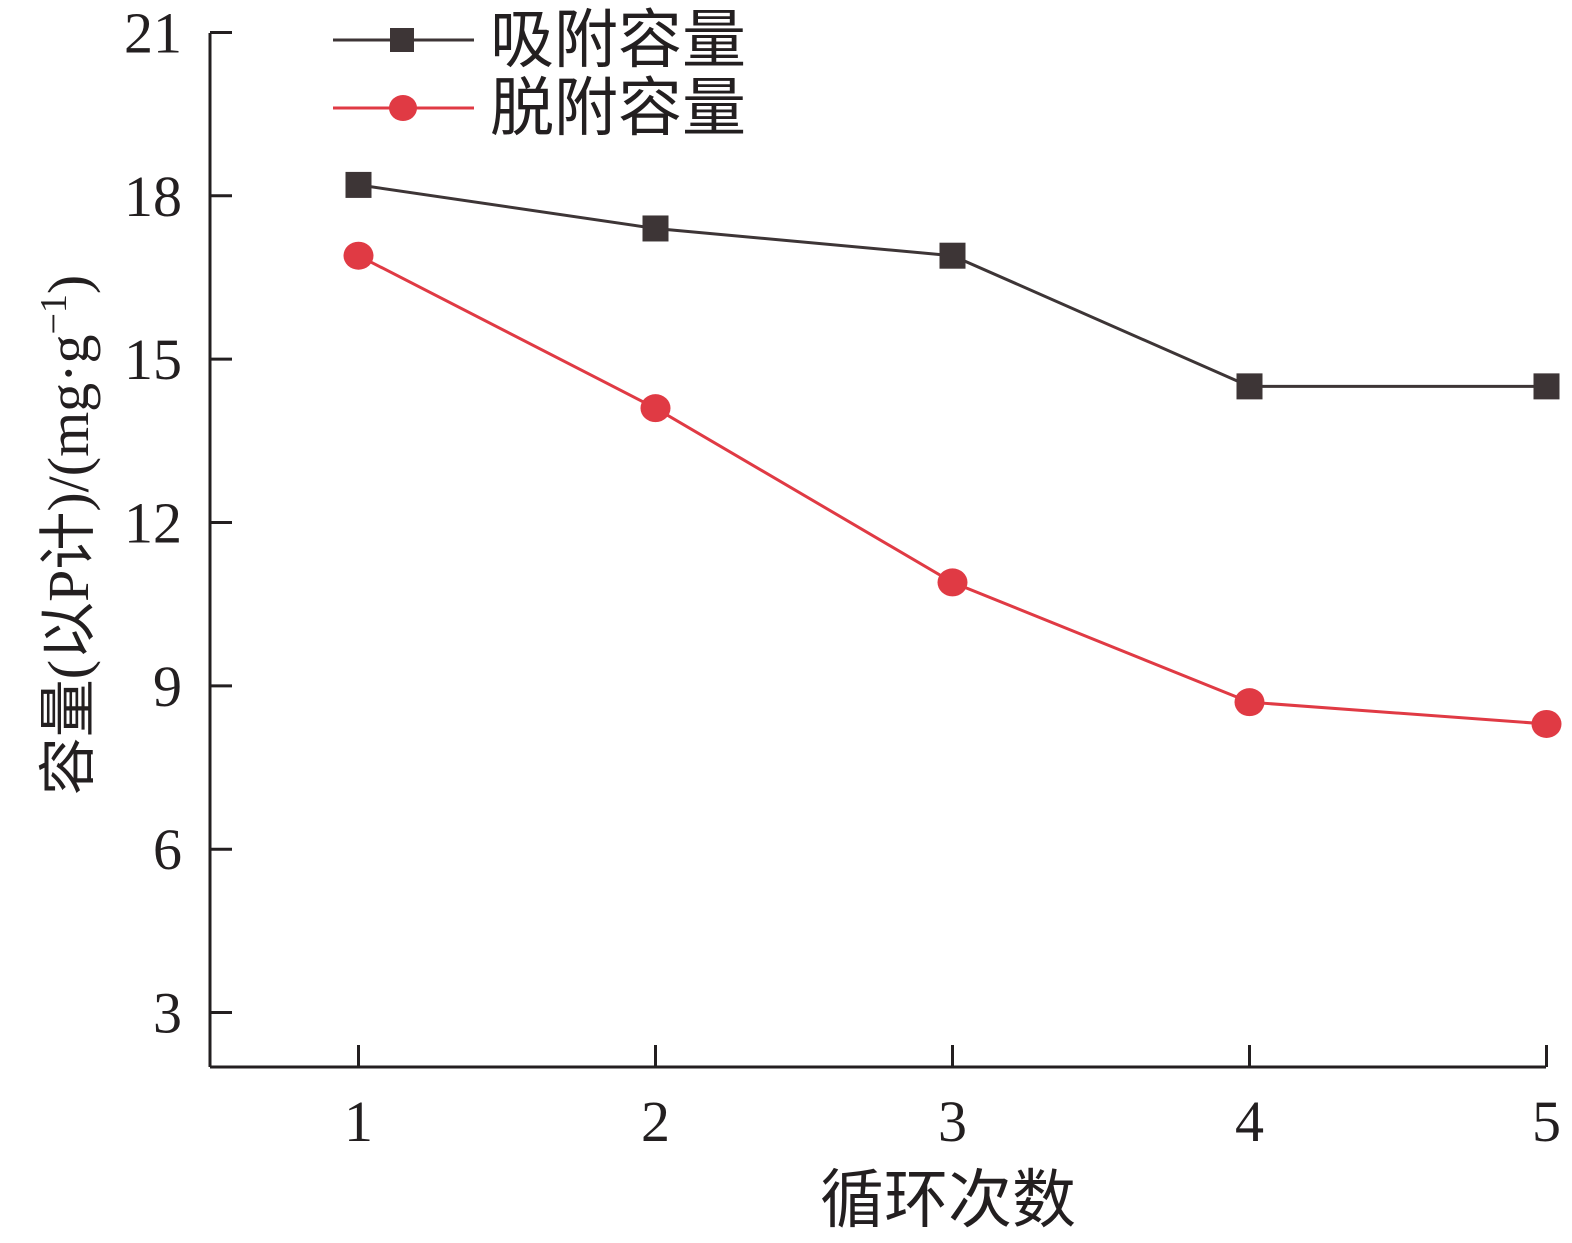 The height and width of the screenshot is (1243, 1572). Describe the element at coordinates (618, 108) in the screenshot. I see `legend-label: 脱附容量` at that location.